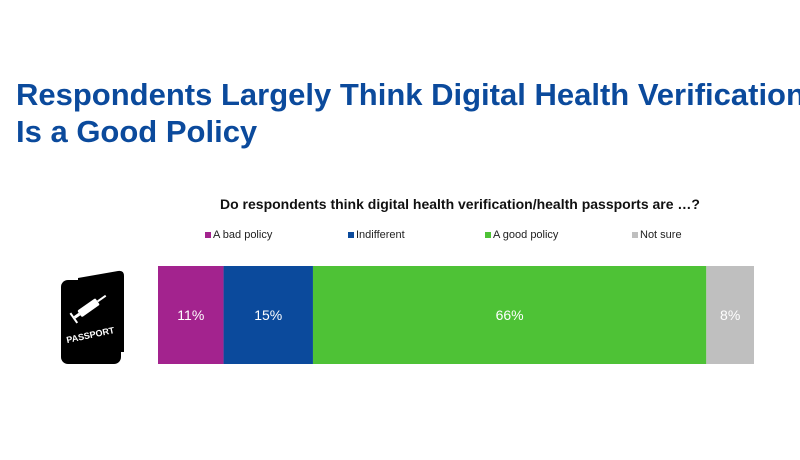 The height and width of the screenshot is (460, 800). I want to click on legend-item: Indifferent, so click(376, 235).